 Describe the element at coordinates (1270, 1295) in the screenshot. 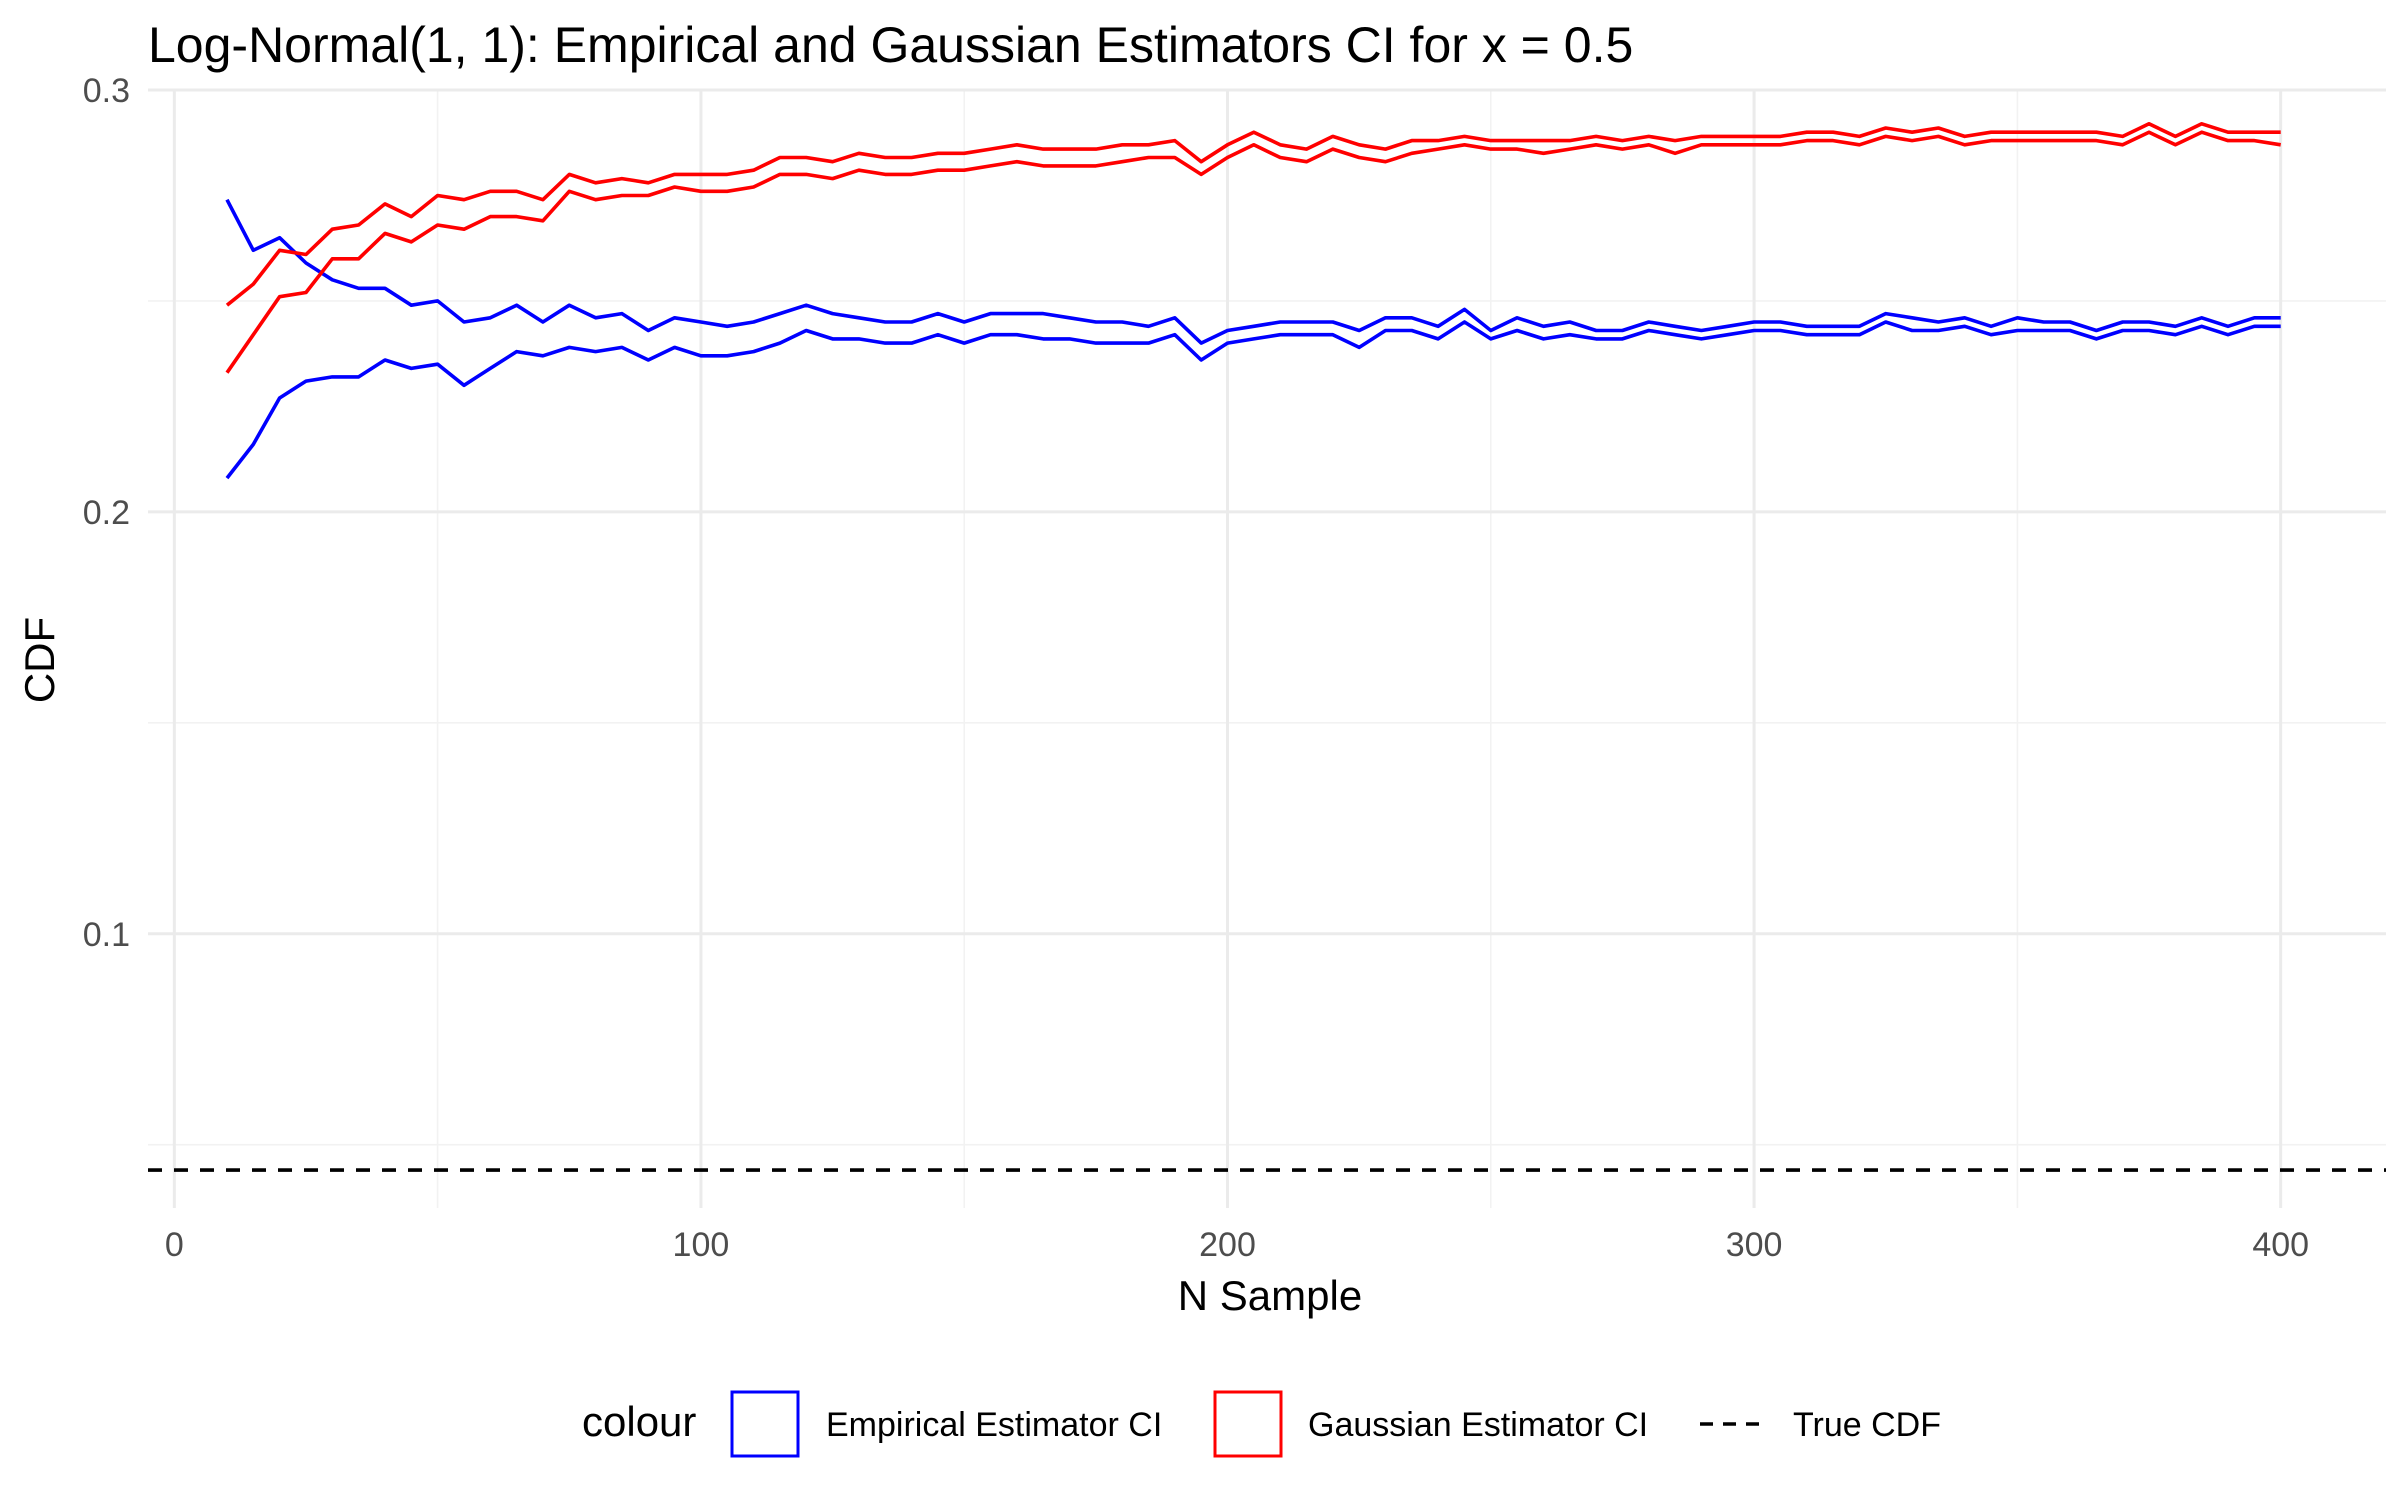

I see `x-axis-title: N Sample` at that location.